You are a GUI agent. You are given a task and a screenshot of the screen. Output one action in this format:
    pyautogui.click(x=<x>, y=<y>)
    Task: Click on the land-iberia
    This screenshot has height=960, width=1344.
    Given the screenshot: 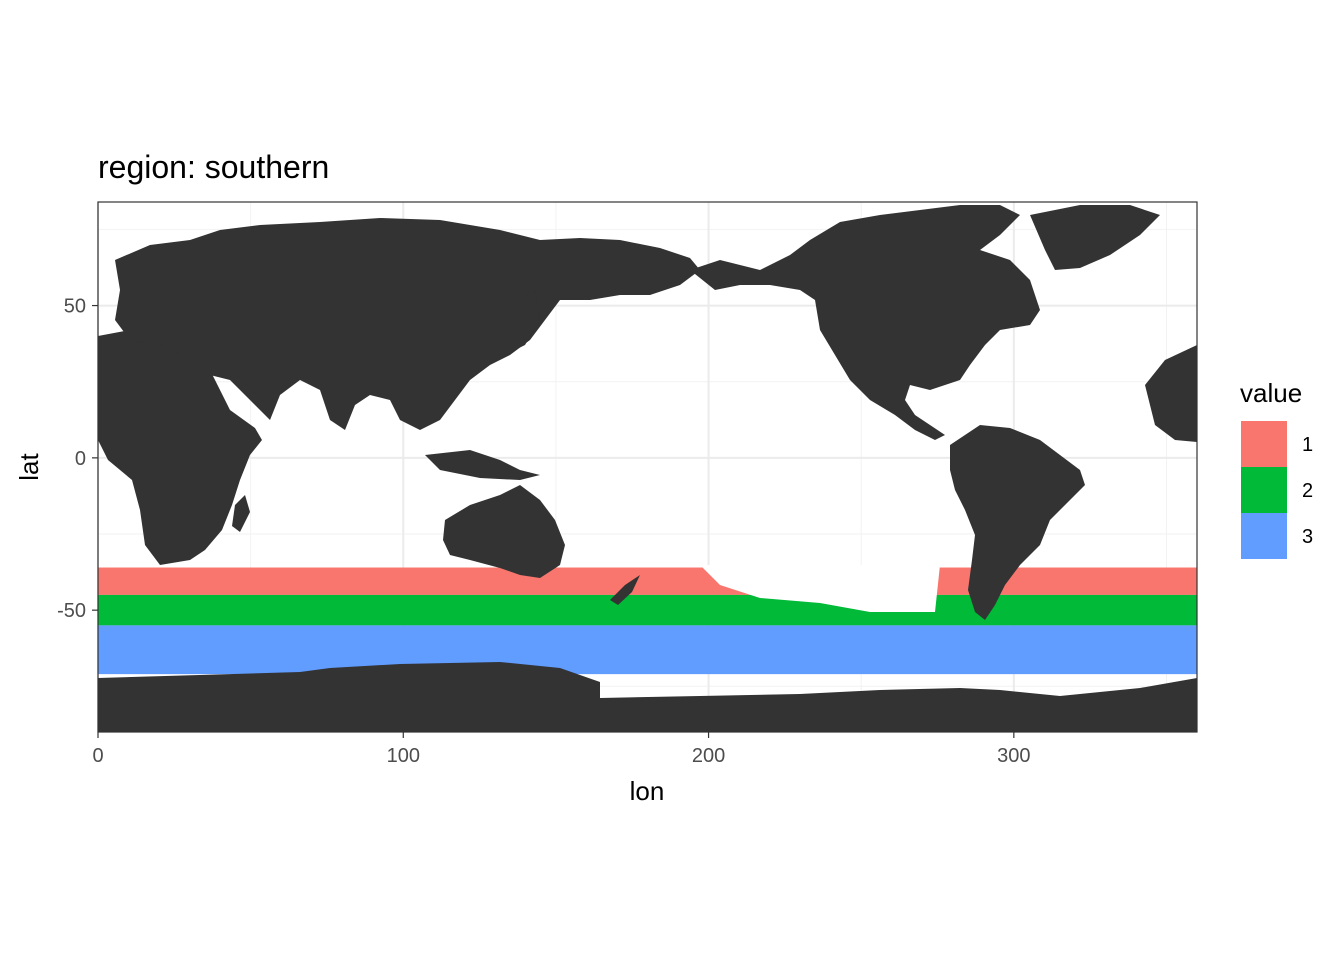 What is the action you would take?
    pyautogui.click(x=1171, y=393)
    